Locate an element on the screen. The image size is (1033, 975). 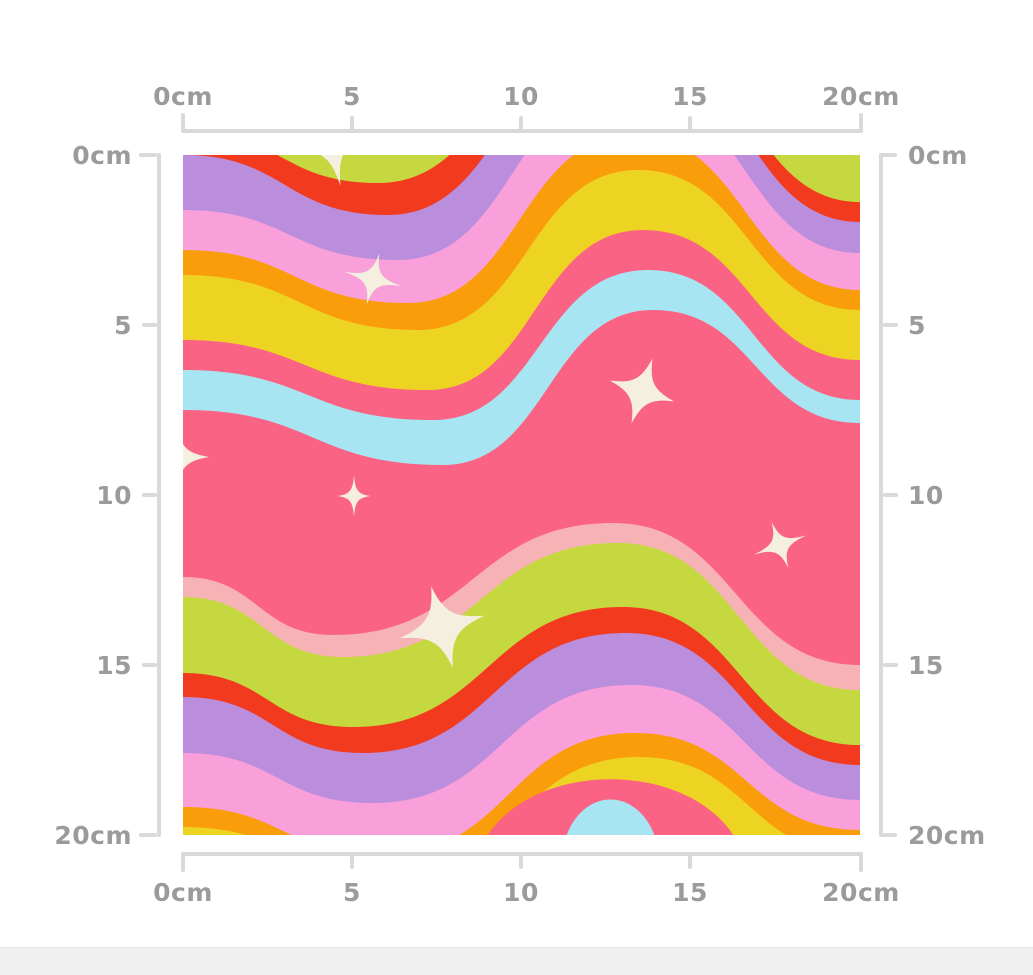
ruler-bottom-label-1: 5 is located at coordinates (352, 892).